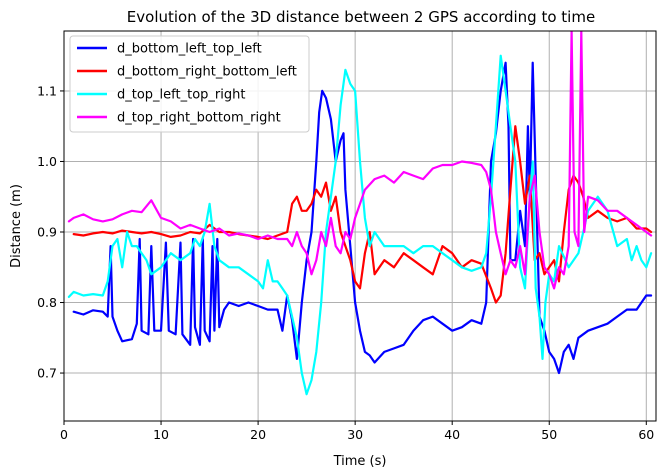  What do you see at coordinates (360, 461) in the screenshot?
I see `x-axis-label: Time (s)` at bounding box center [360, 461].